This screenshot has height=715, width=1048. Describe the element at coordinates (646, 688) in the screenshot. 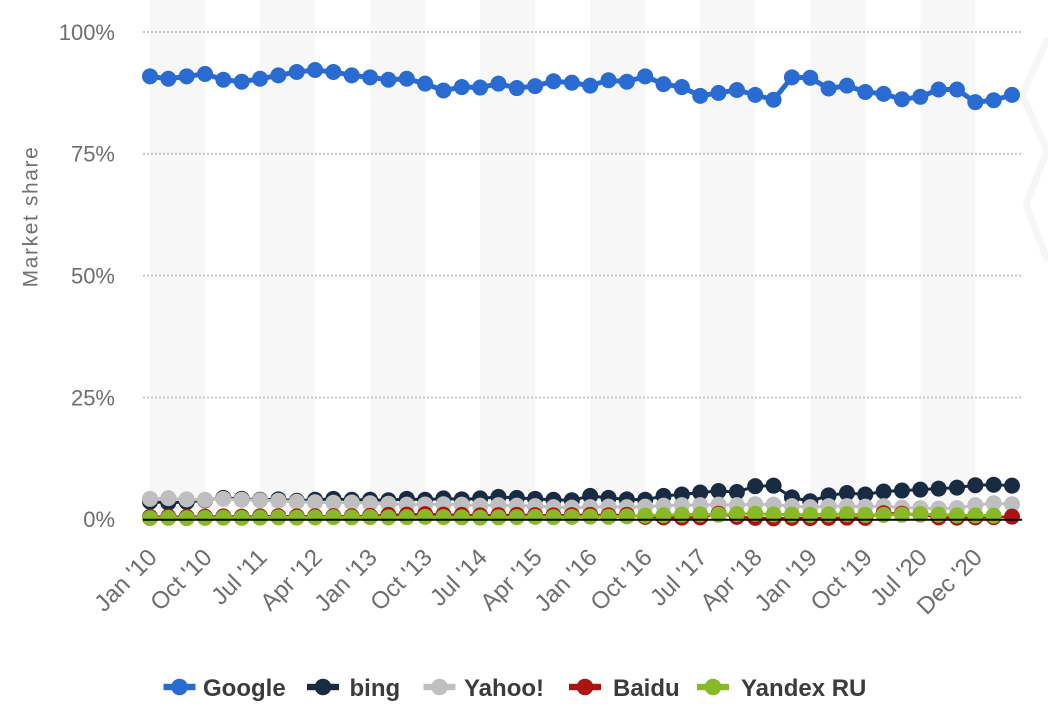

I see `svg-text: Baidu` at that location.